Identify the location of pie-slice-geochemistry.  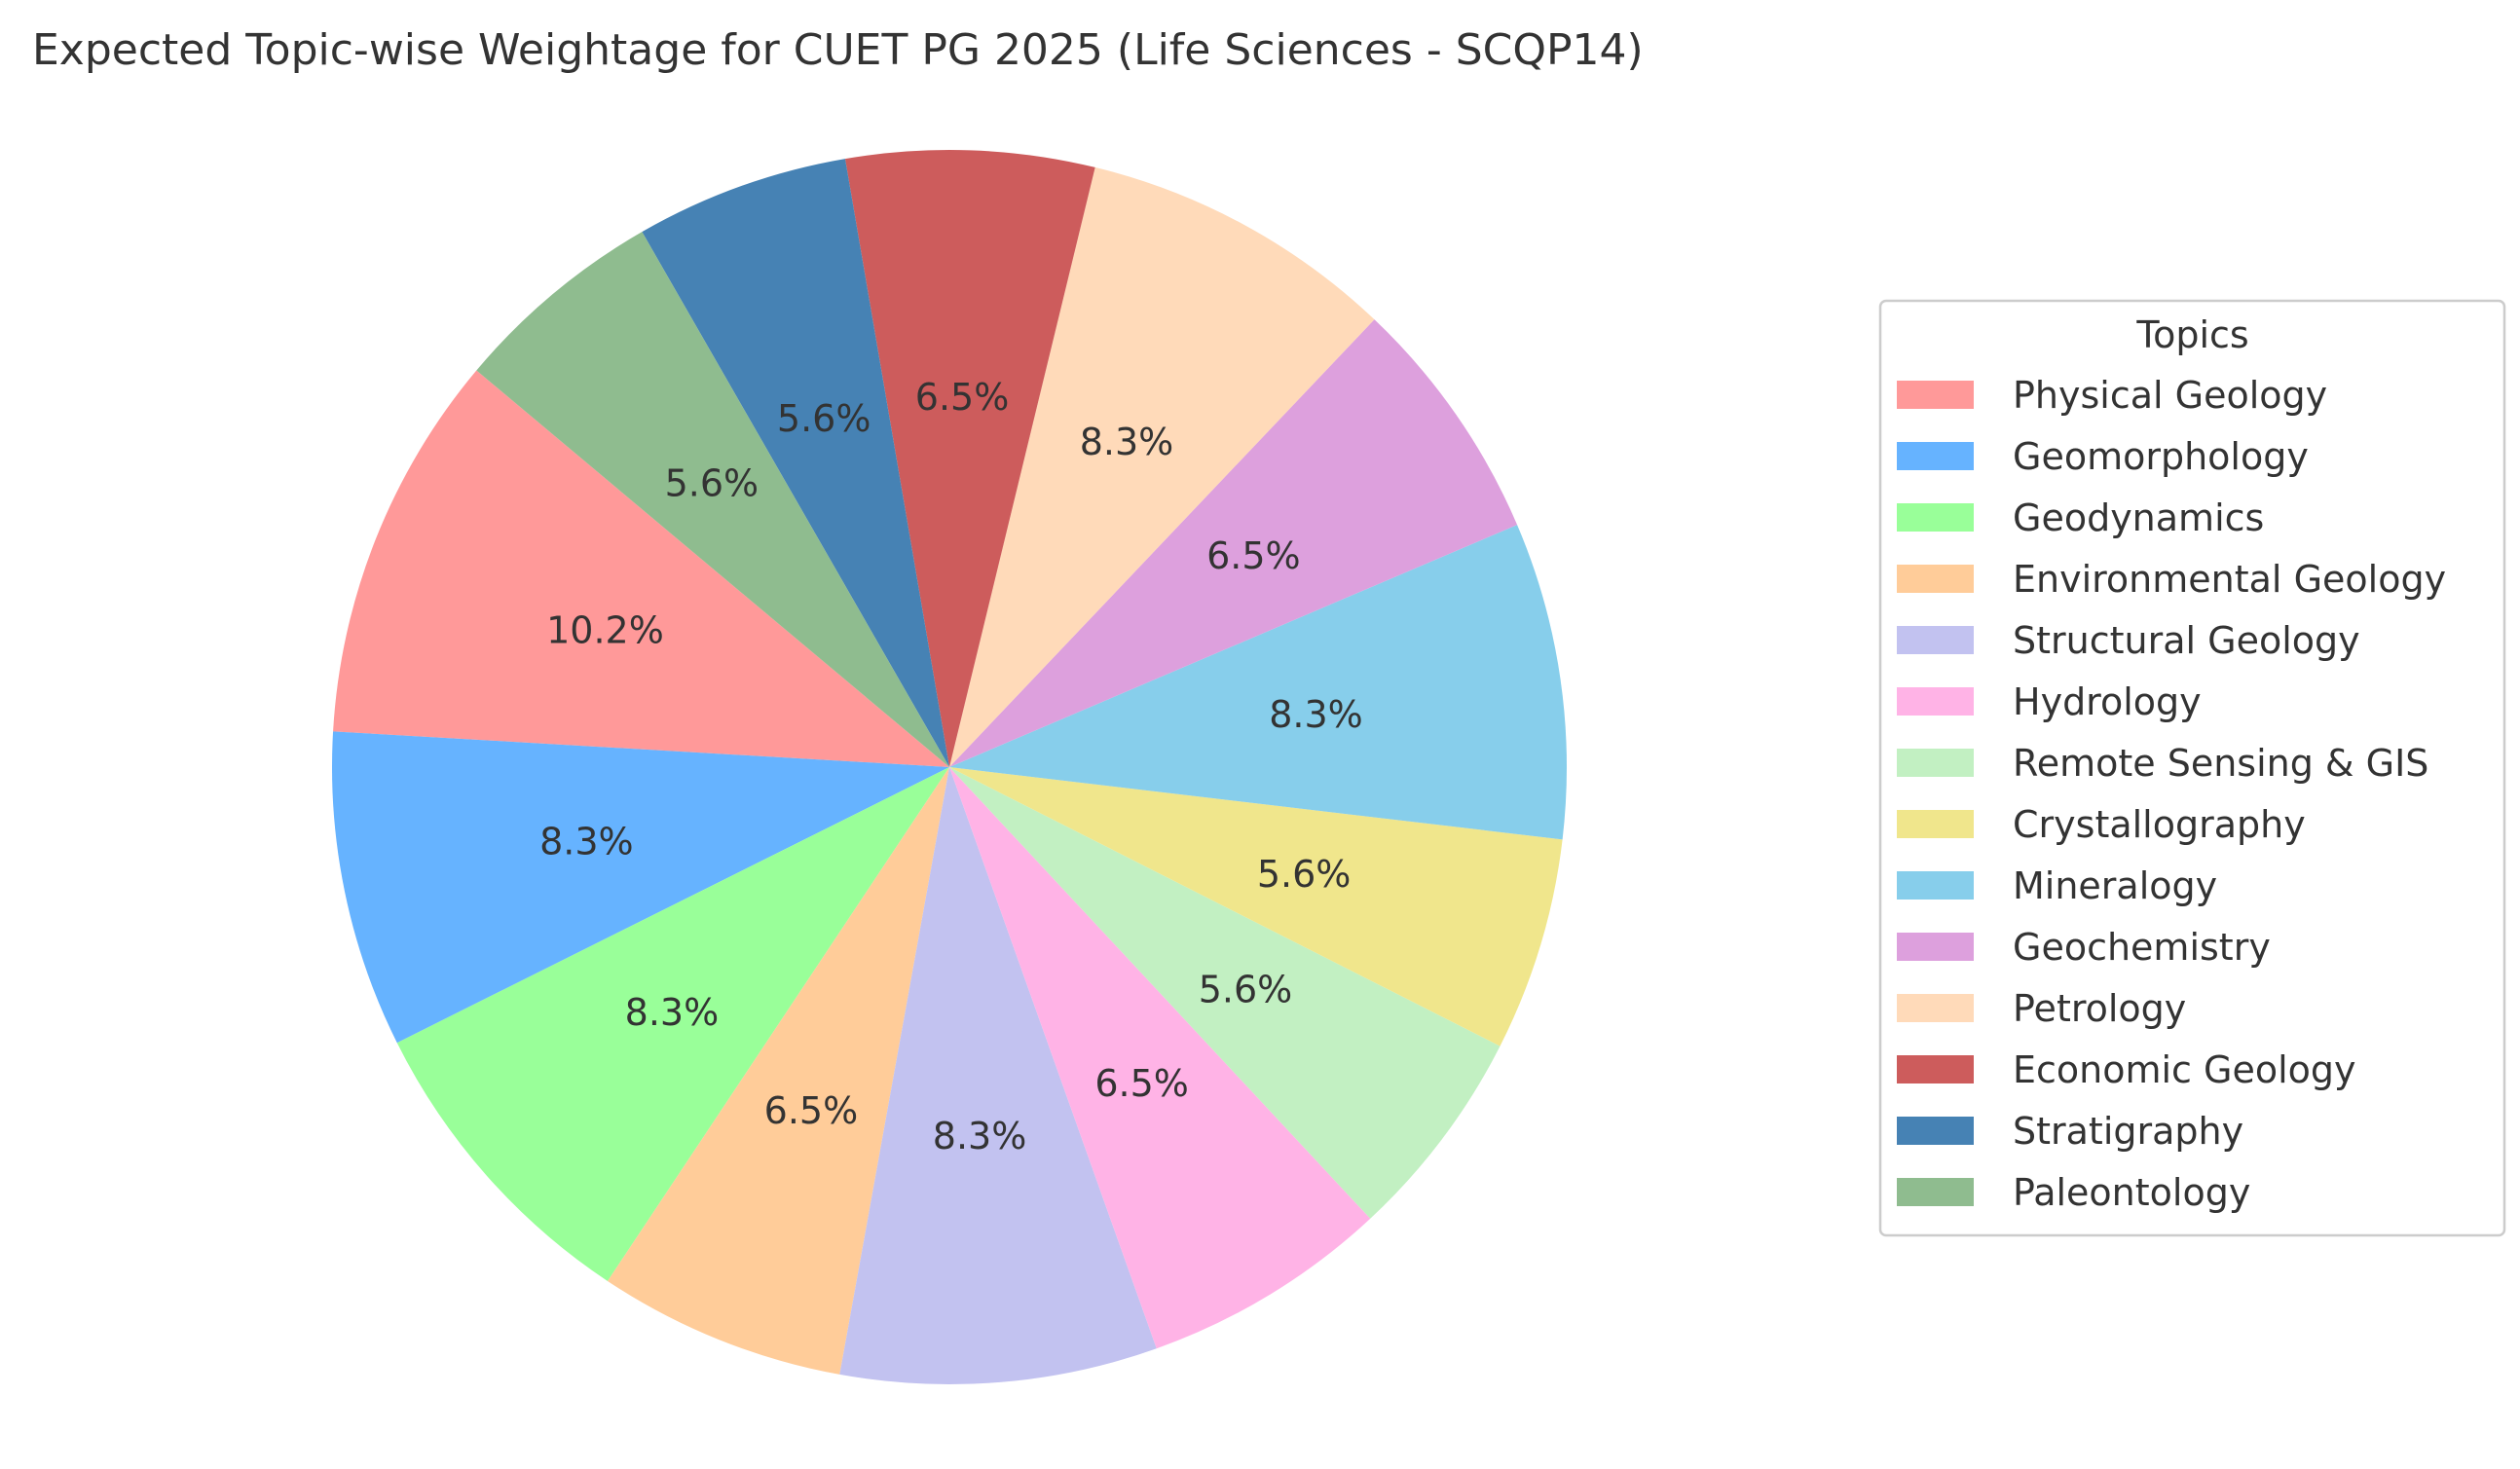
(1233, 543).